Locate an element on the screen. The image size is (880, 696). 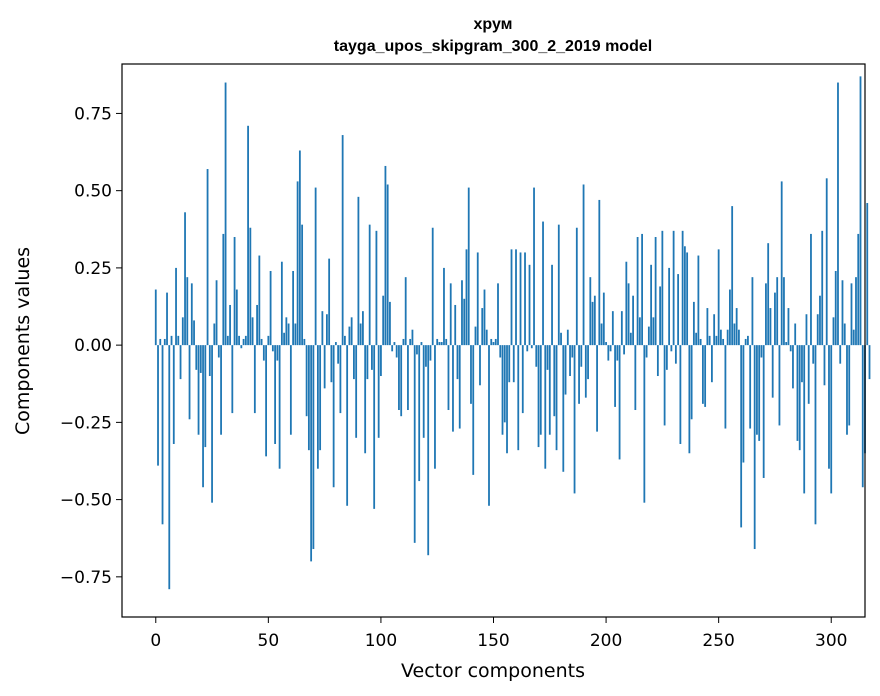
y-tick-label: −0.25 is located at coordinates (86, 423).